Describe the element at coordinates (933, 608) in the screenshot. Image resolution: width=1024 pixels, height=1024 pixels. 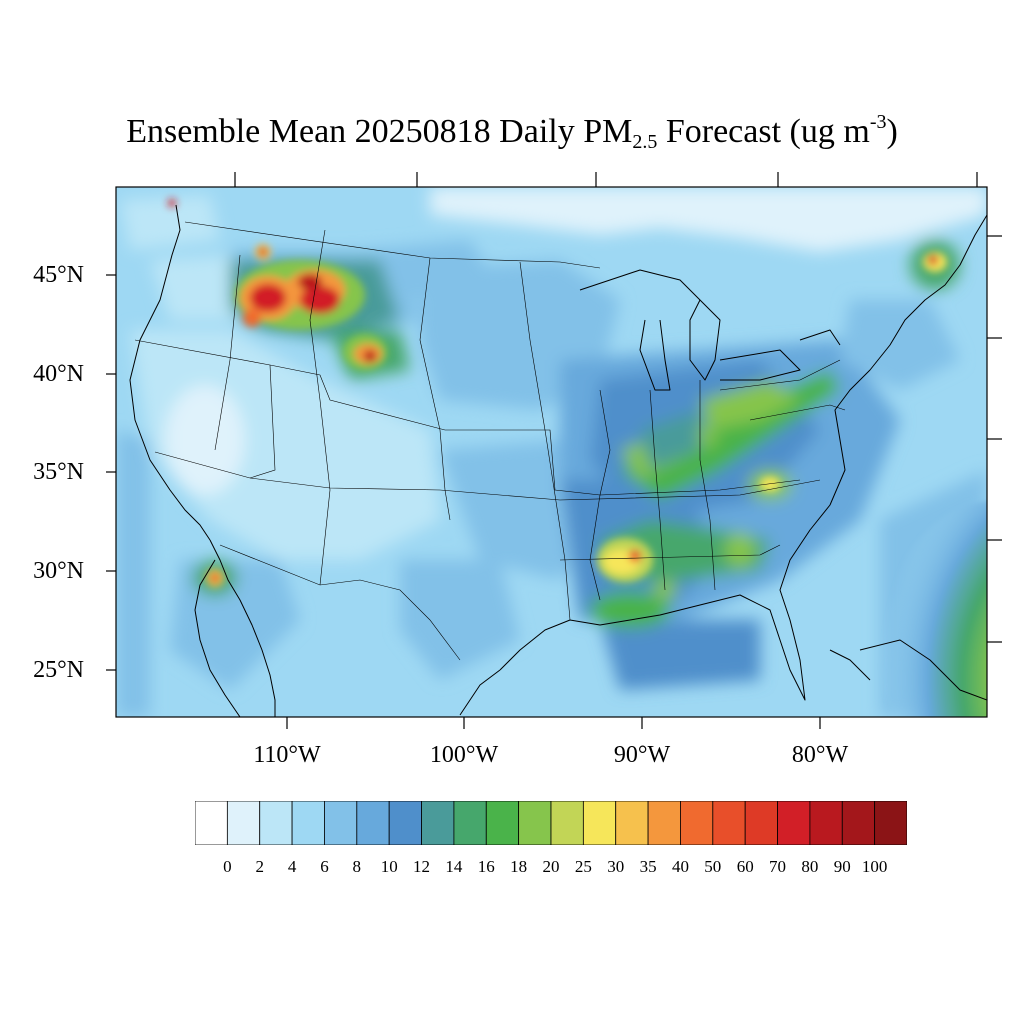
I see `tropical-system` at that location.